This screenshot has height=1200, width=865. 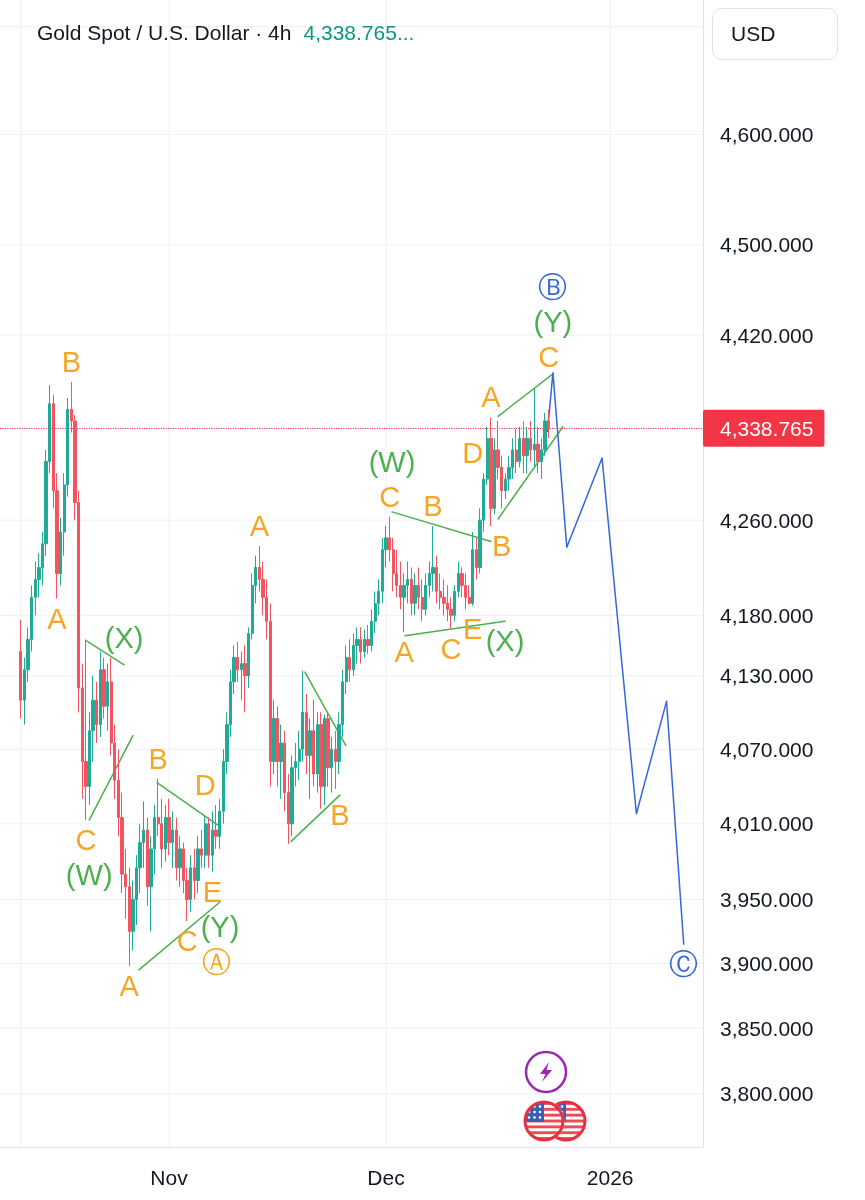 I want to click on line-series, so click(x=615, y=658).